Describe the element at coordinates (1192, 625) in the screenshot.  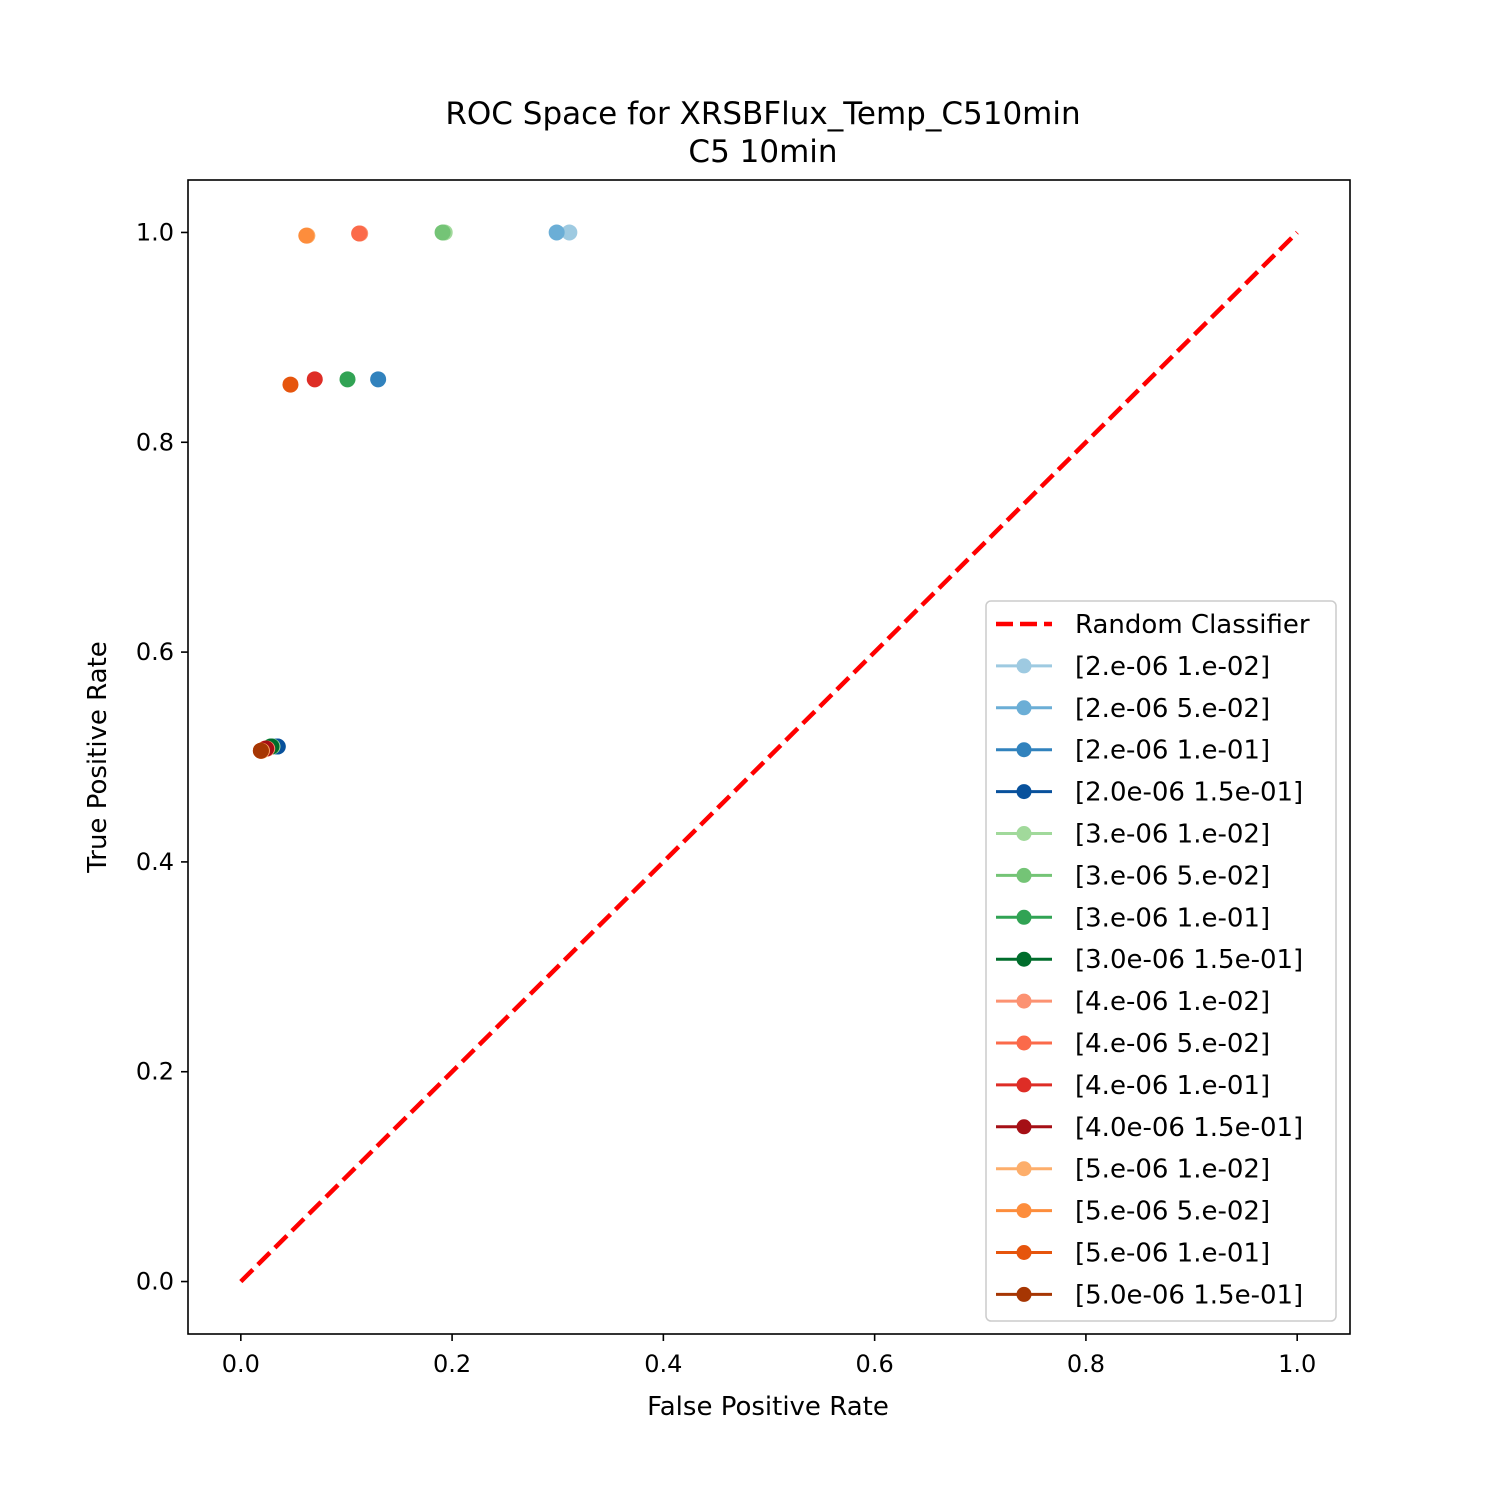
I see `legend-label: Random Classifier` at that location.